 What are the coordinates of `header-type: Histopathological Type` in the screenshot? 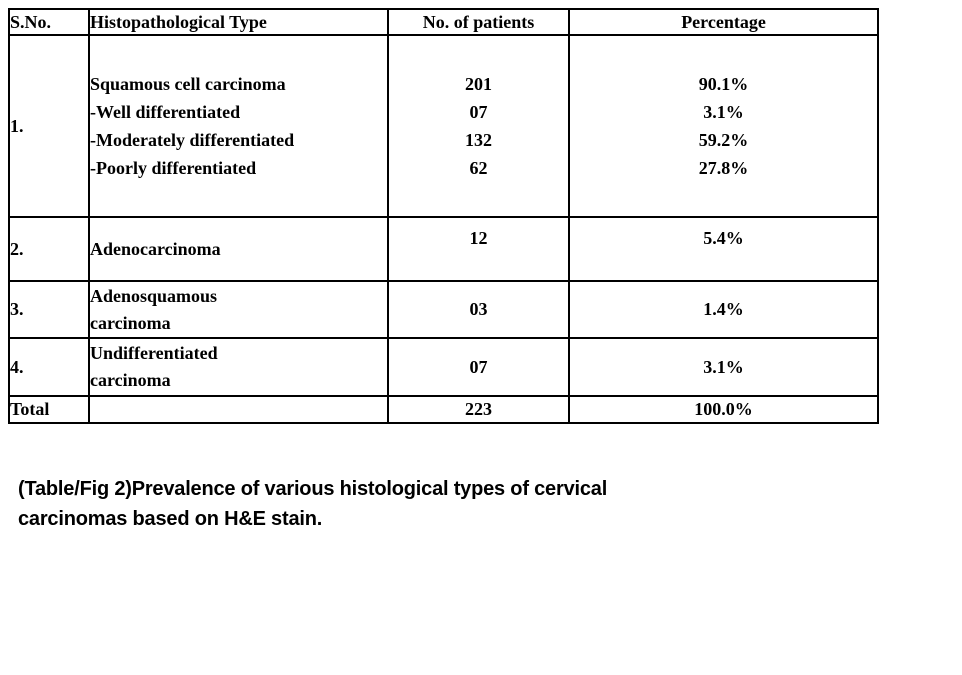 It's located at (238, 22).